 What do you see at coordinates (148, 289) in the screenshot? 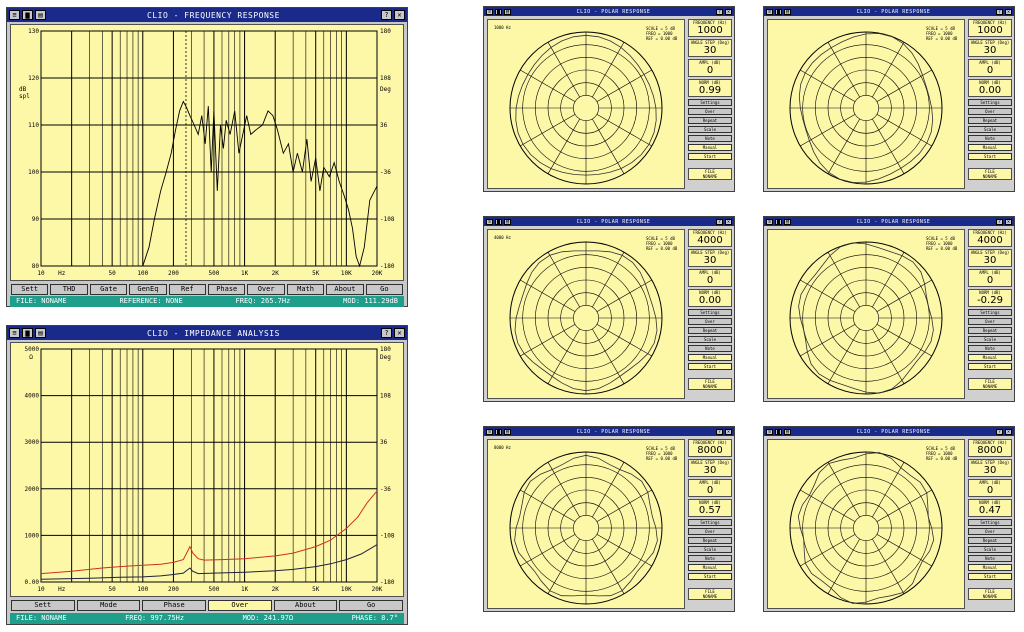
I see `freq-geneq-button: GenEq` at bounding box center [148, 289].